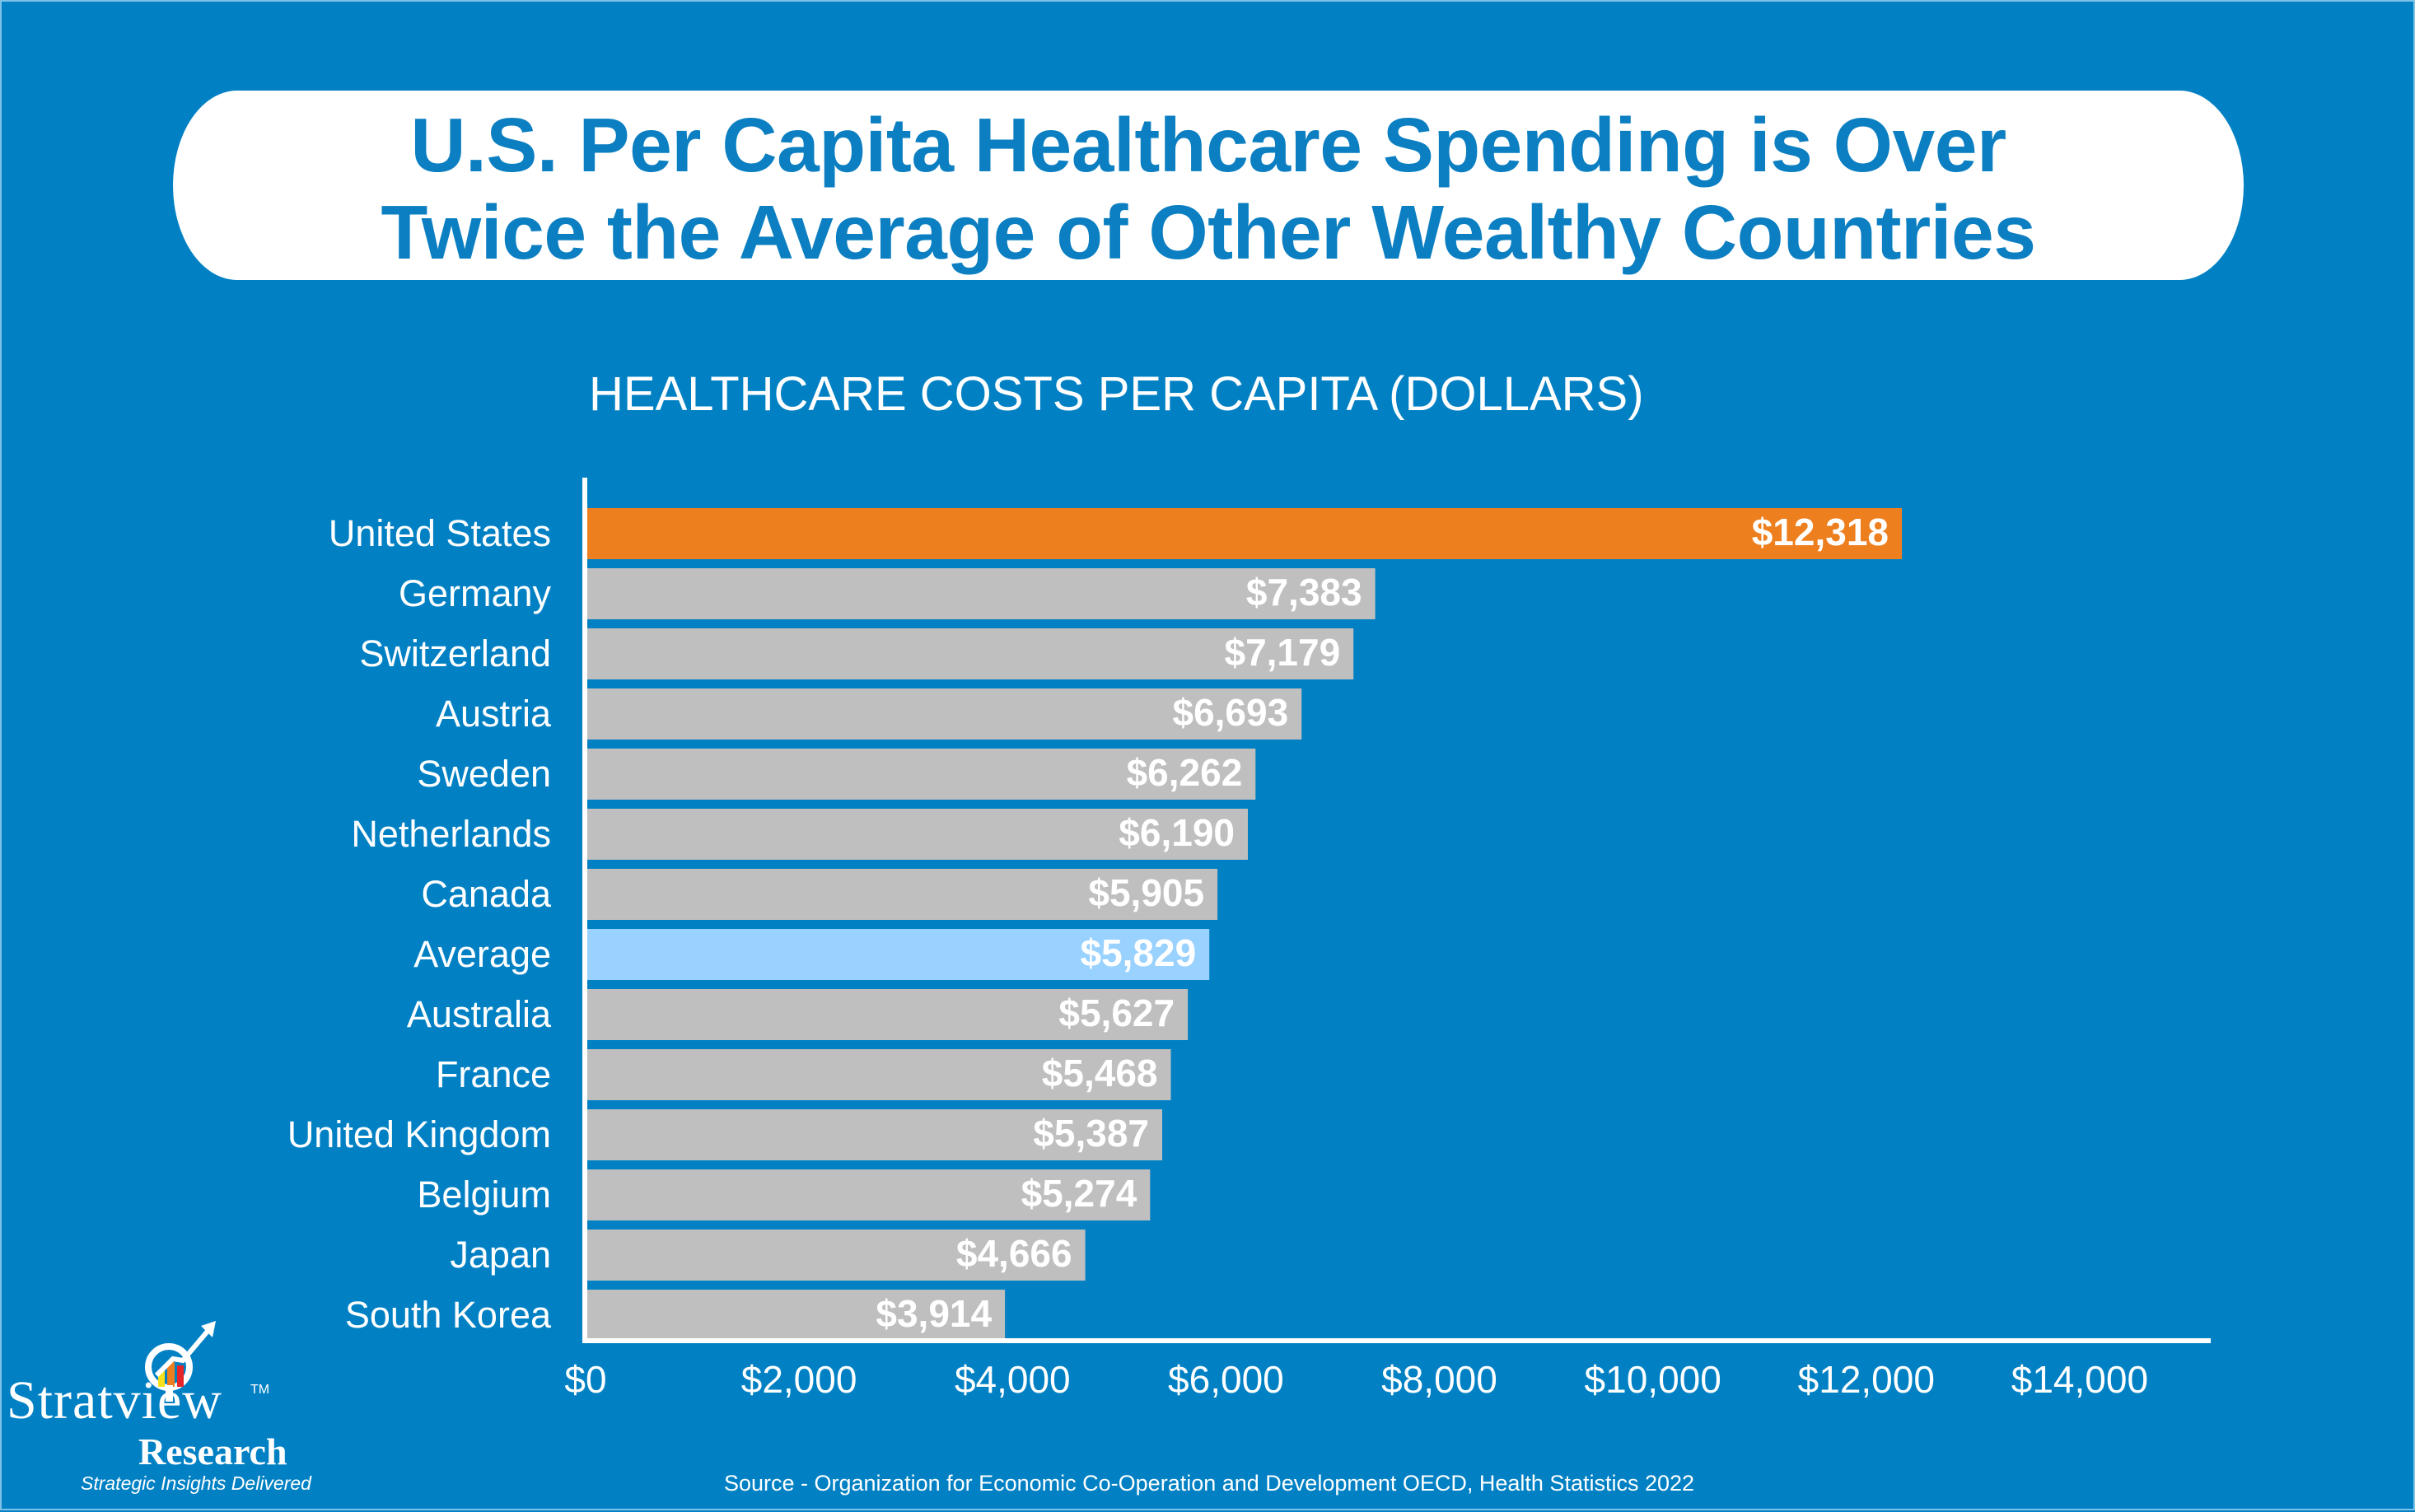 The height and width of the screenshot is (1512, 2415). I want to click on bar-united-states, so click(1244, 533).